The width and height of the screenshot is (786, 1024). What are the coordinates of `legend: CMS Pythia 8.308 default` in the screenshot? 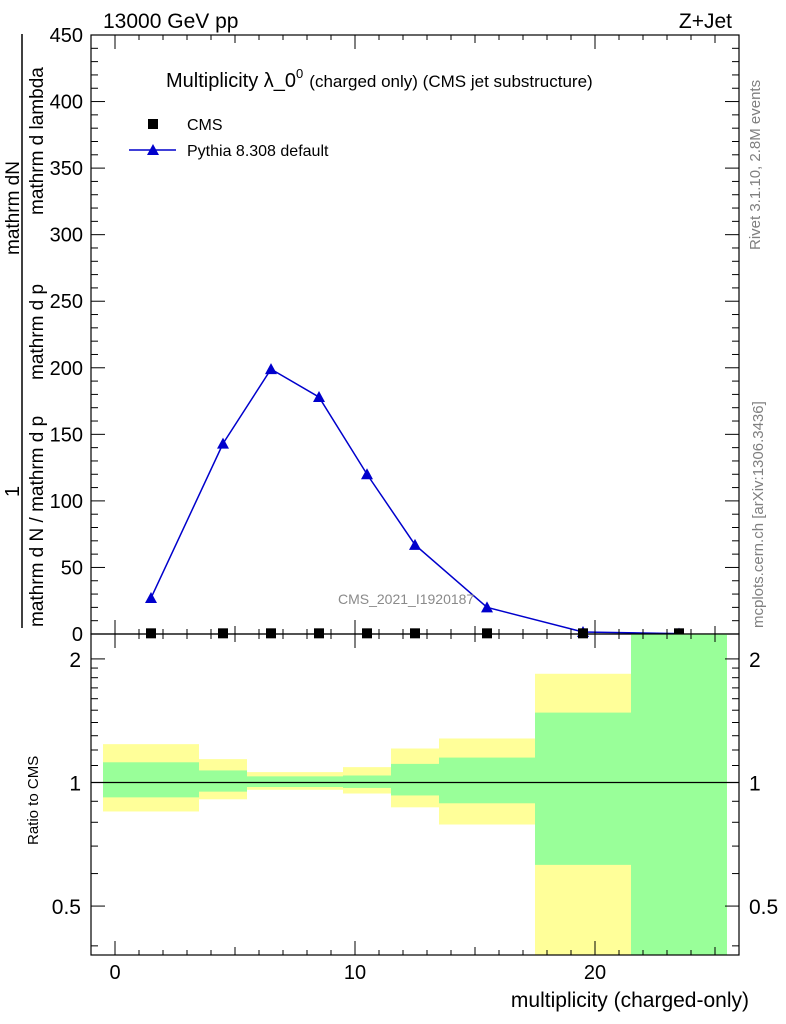 It's located at (229, 138).